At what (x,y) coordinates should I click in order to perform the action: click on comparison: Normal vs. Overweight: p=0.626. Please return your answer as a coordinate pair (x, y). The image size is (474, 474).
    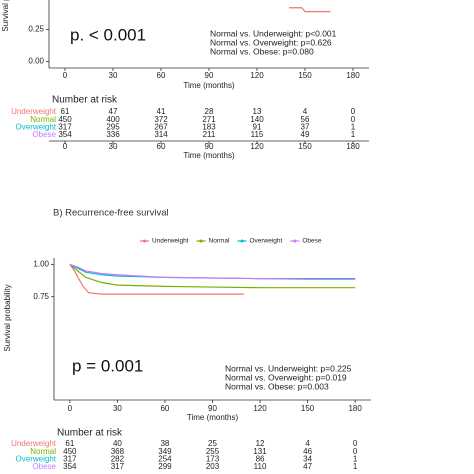
    Looking at the image, I should click on (271, 42).